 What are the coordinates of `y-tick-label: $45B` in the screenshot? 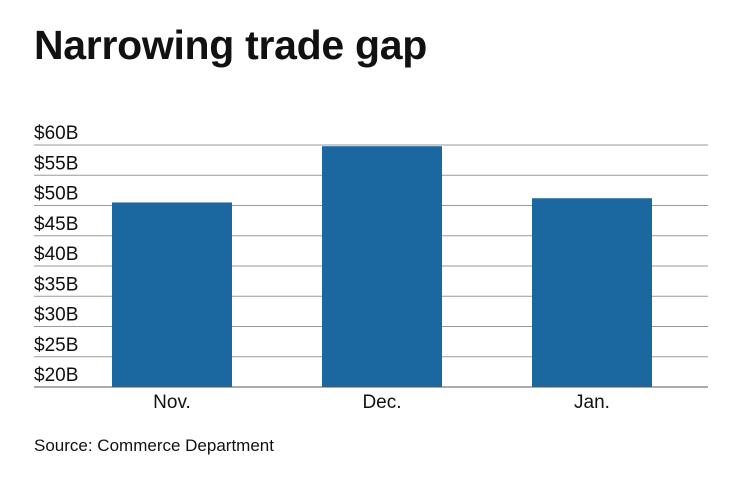 It's located at (56, 224).